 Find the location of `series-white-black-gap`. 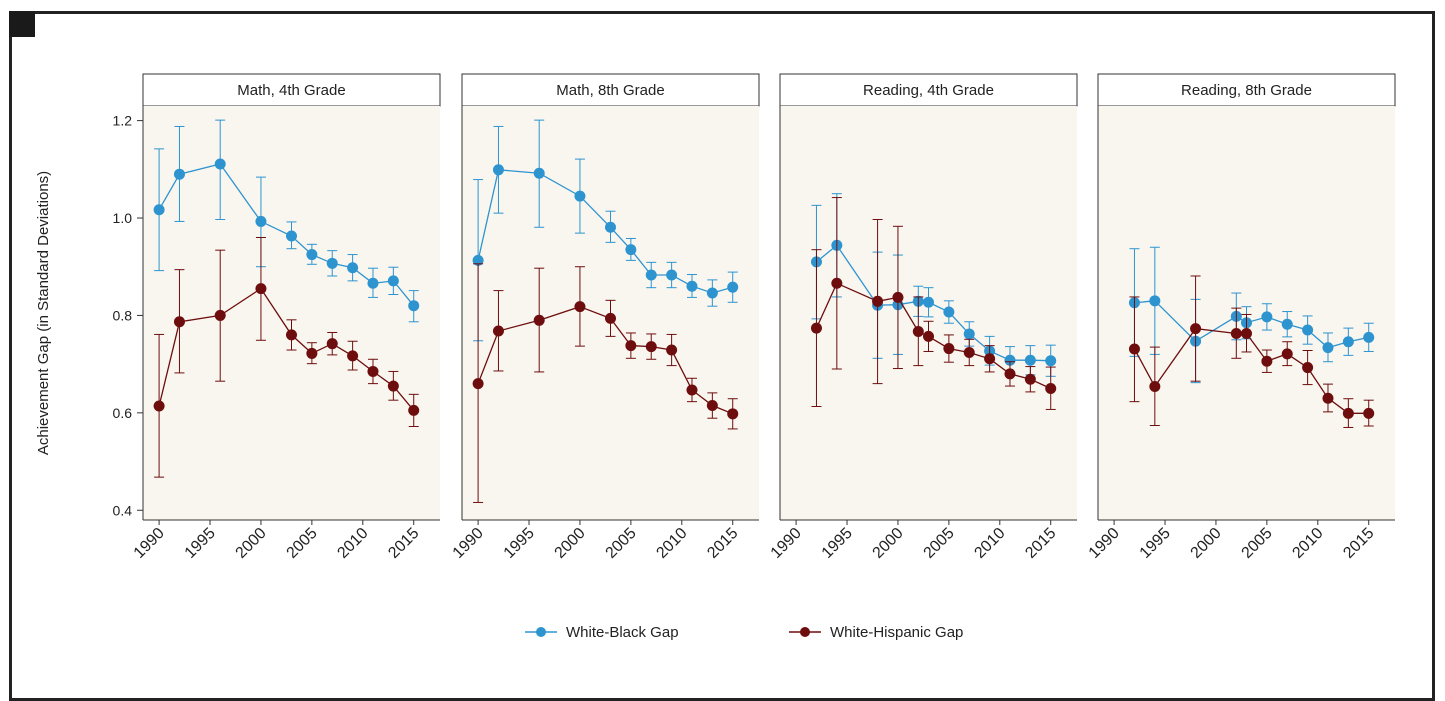

series-white-black-gap is located at coordinates (605, 230).